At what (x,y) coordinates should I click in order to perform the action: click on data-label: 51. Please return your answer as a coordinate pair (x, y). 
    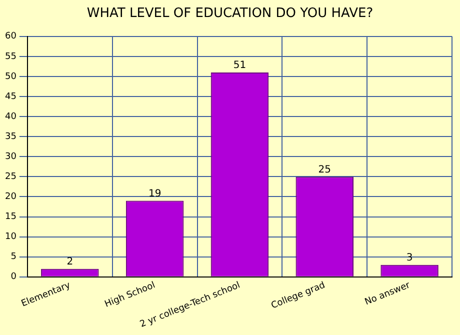
    Looking at the image, I should click on (239, 66).